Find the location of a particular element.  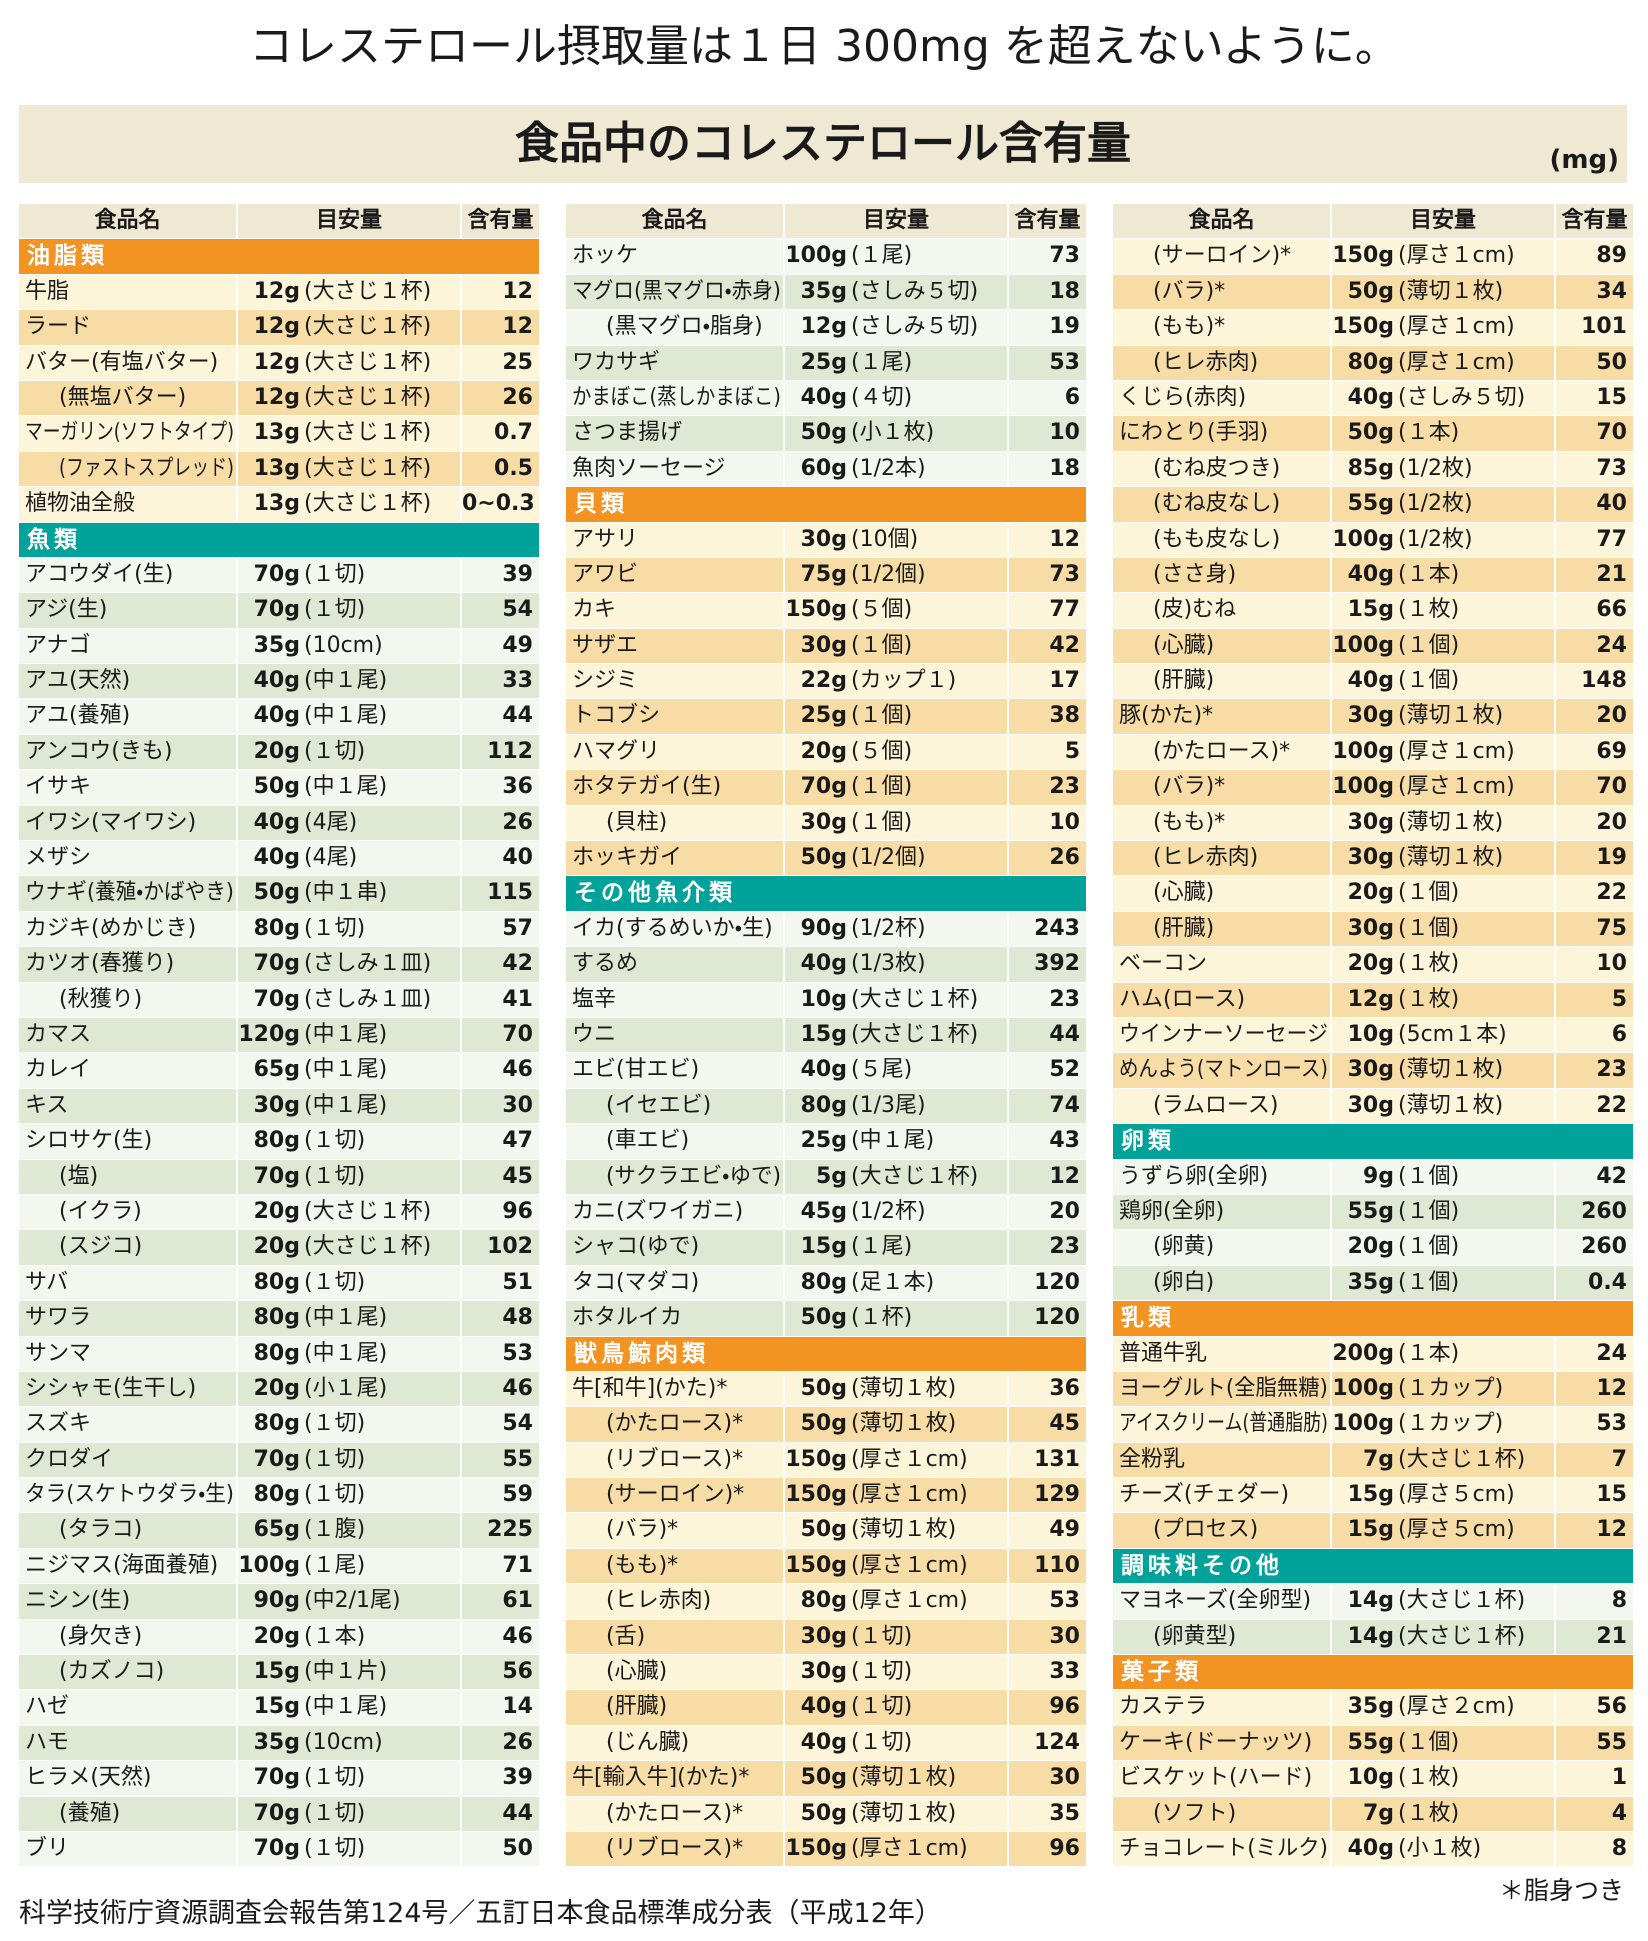

amount-wrap: 13g (大さじ１杯) is located at coordinates (335, 504).